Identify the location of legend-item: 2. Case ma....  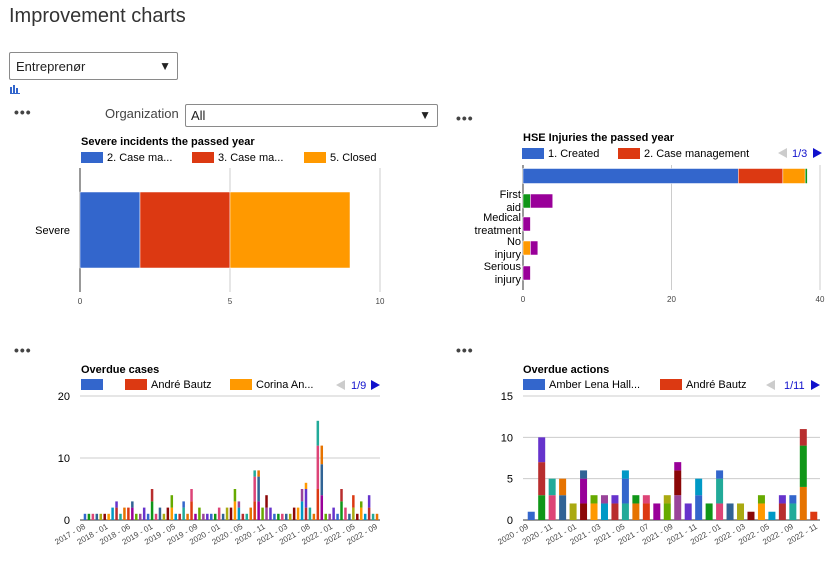
(139, 158).